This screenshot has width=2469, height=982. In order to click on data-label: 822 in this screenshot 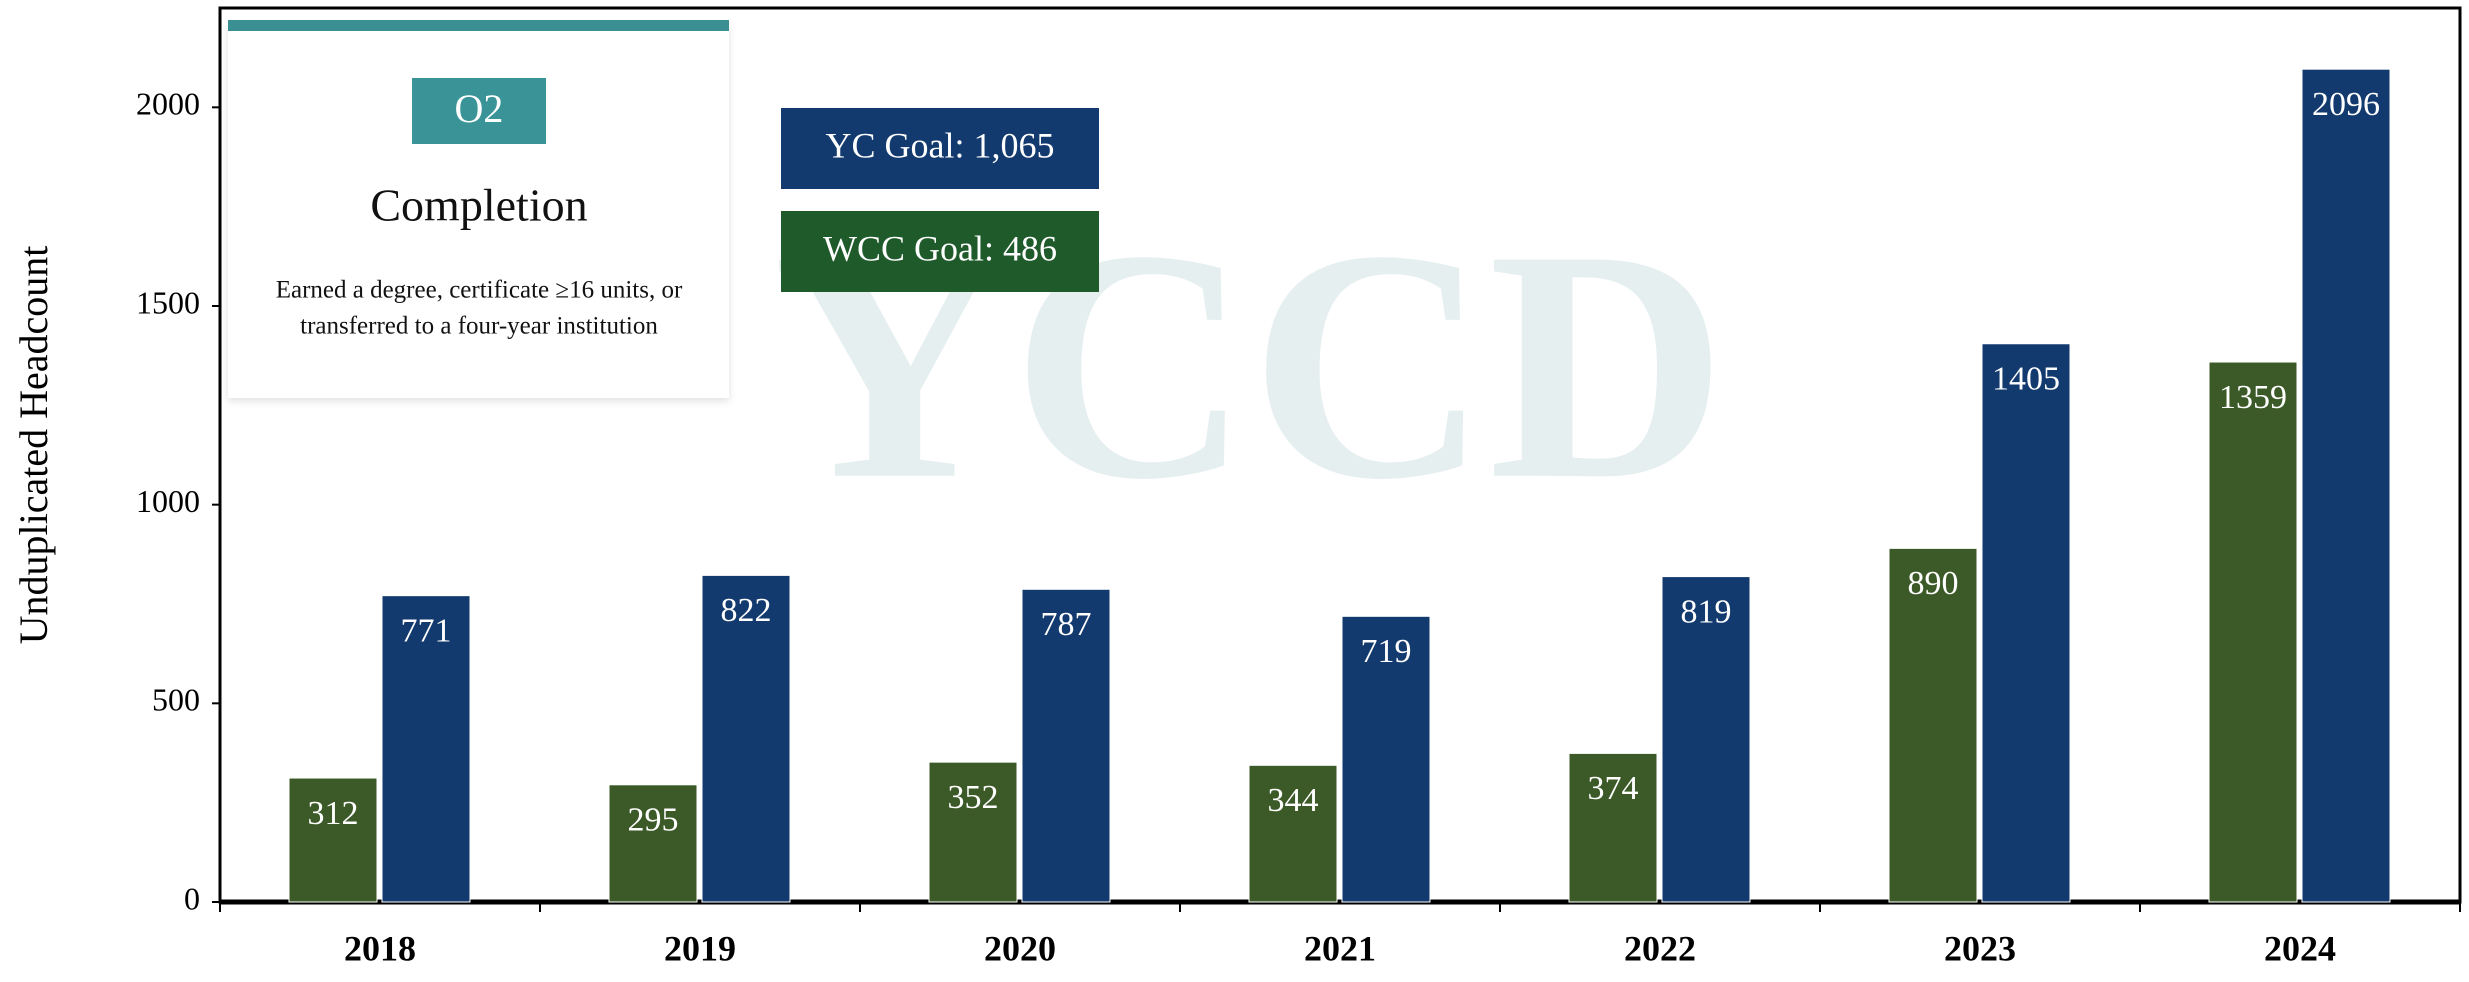, I will do `click(746, 610)`.